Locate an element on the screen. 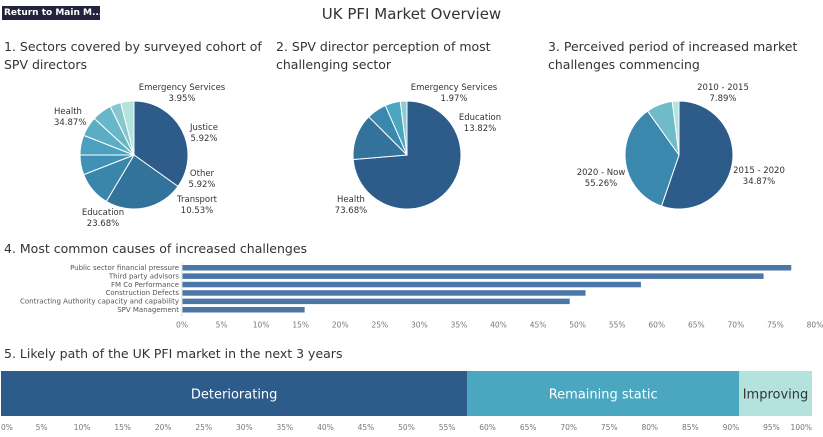 This screenshot has width=823, height=437. path-tick-9: 45% is located at coordinates (366, 427).